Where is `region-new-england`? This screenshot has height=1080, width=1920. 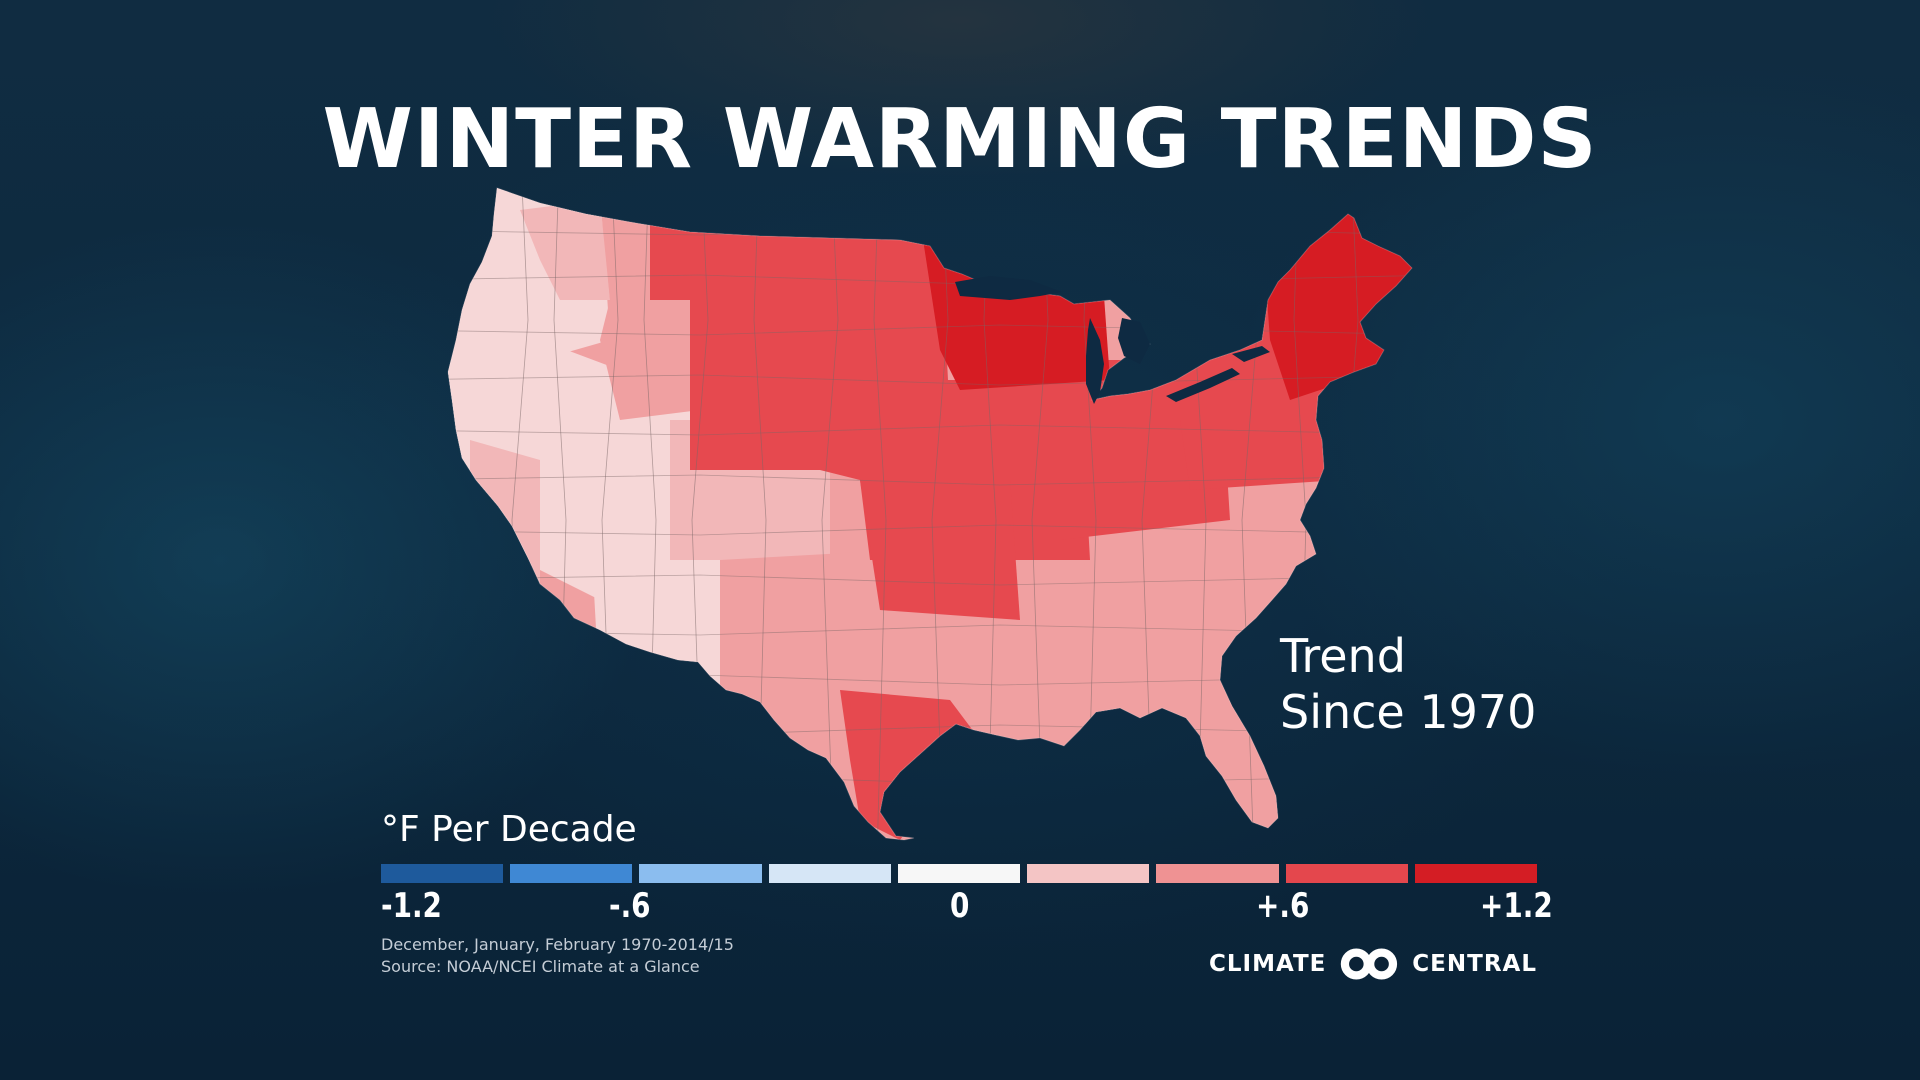 region-new-england is located at coordinates (1336, 300).